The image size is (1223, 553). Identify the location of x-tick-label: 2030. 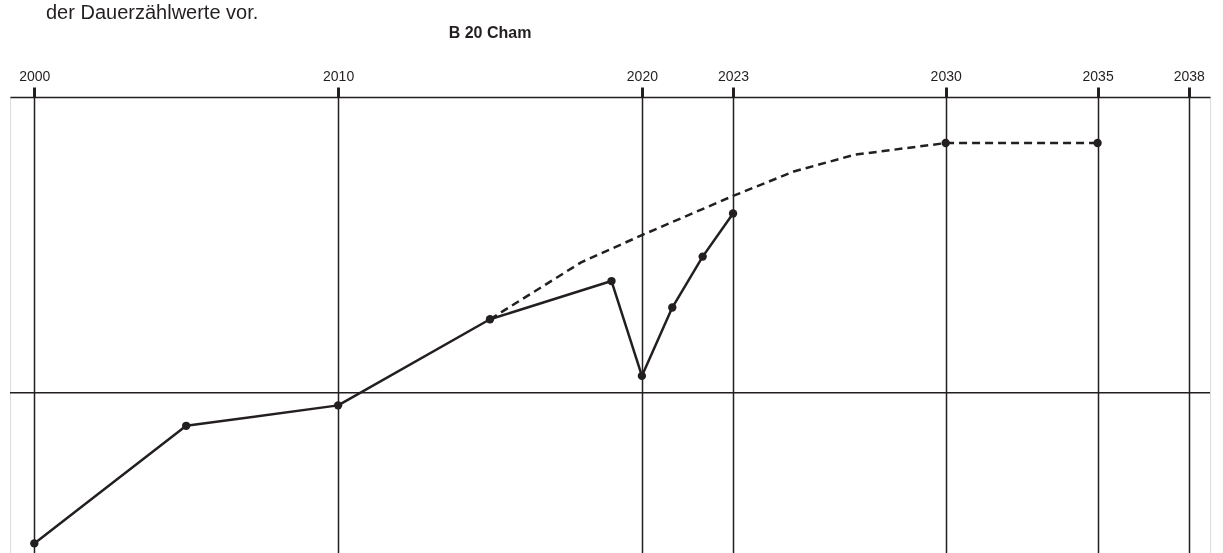
(946, 75).